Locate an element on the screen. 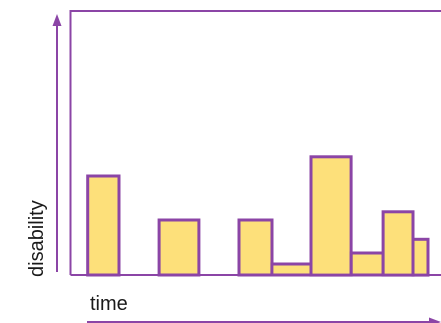  y-axis-label: disability is located at coordinates (37, 238).